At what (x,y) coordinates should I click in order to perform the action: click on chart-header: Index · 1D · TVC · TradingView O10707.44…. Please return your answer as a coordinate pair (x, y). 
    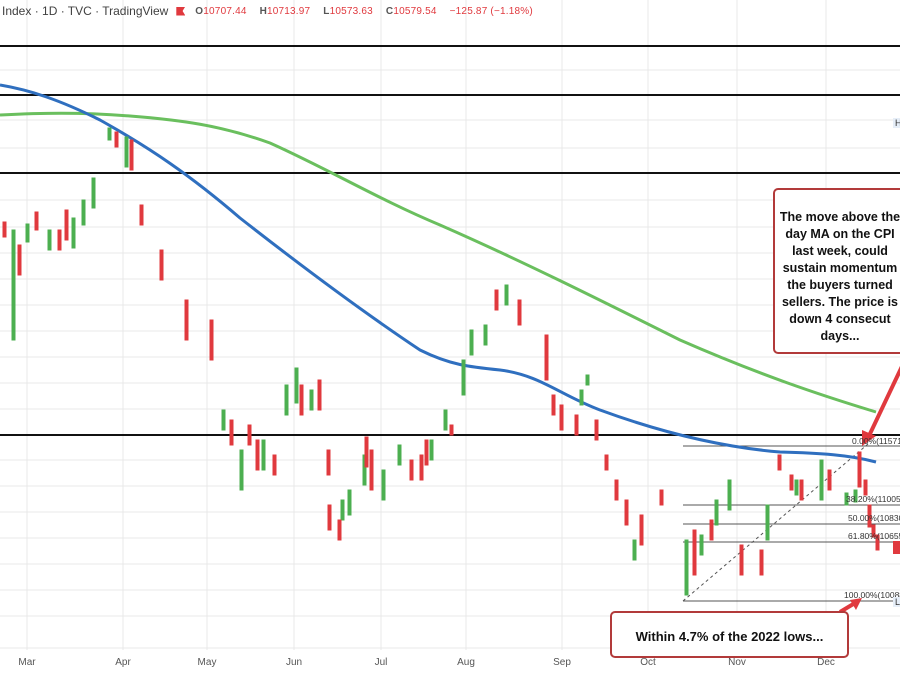
    Looking at the image, I should click on (269, 11).